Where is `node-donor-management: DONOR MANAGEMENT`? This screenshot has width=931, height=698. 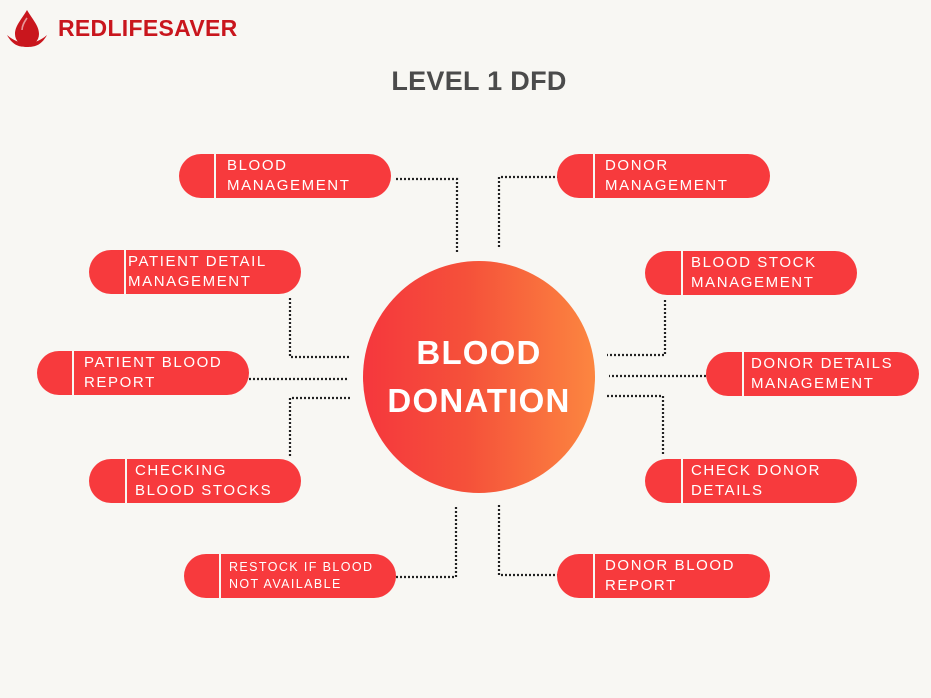
node-donor-management: DONOR MANAGEMENT is located at coordinates (663, 176).